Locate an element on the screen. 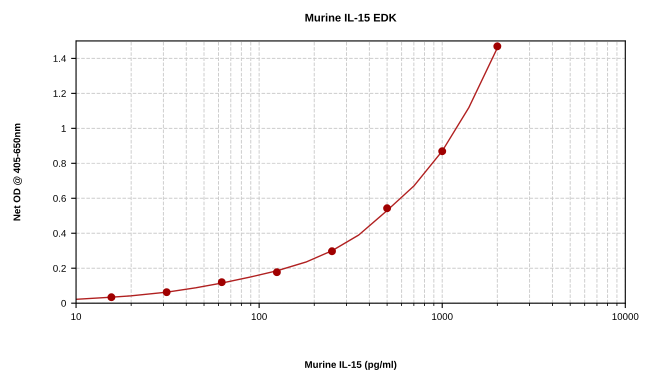 The image size is (650, 372). chart-title: Murine IL-15 EDK is located at coordinates (351, 17).